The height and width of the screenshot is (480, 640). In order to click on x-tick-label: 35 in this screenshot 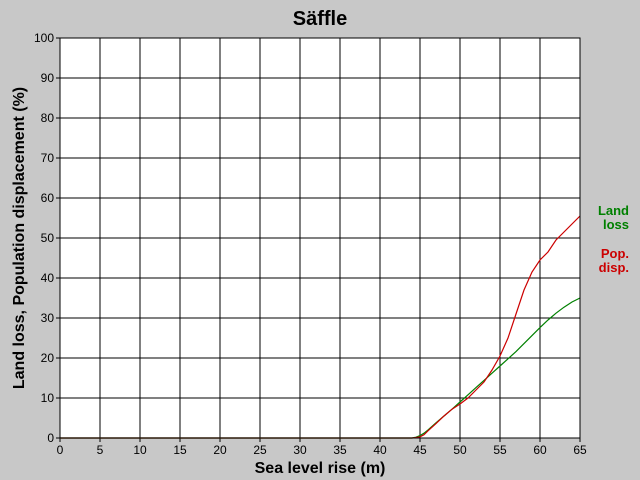, I will do `click(340, 450)`.